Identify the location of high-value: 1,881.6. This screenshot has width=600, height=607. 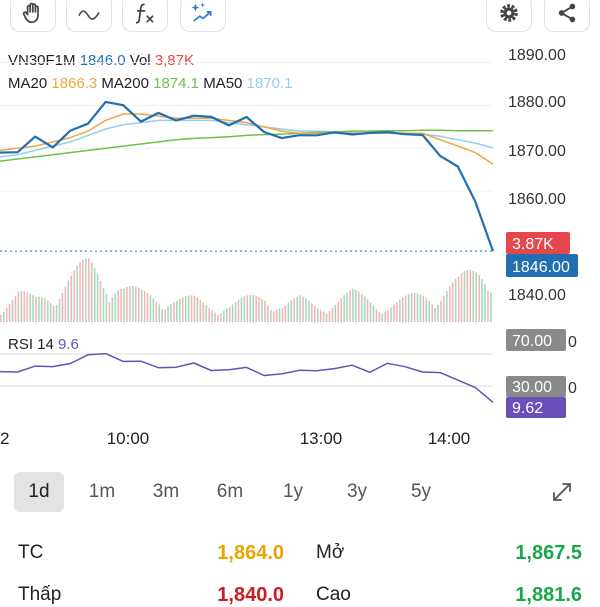
(548, 595).